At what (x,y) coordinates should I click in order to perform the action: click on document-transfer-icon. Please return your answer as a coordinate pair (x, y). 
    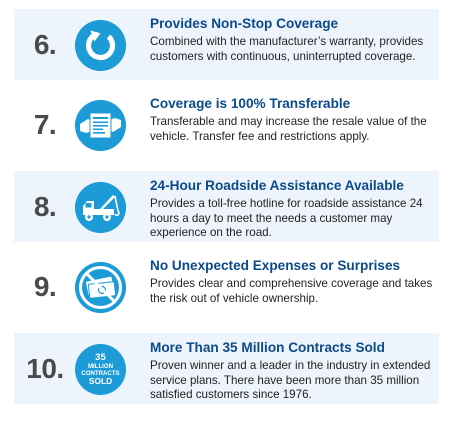
    Looking at the image, I should click on (100, 125).